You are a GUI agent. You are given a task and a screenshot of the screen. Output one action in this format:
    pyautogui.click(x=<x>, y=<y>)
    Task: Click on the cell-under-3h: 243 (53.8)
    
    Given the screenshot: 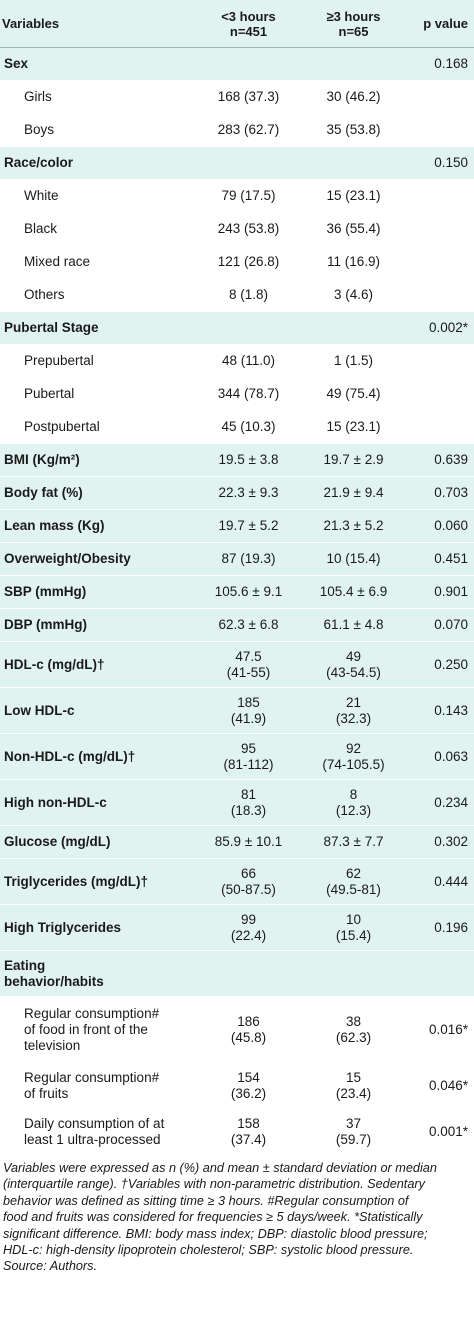 What is the action you would take?
    pyautogui.click(x=248, y=228)
    